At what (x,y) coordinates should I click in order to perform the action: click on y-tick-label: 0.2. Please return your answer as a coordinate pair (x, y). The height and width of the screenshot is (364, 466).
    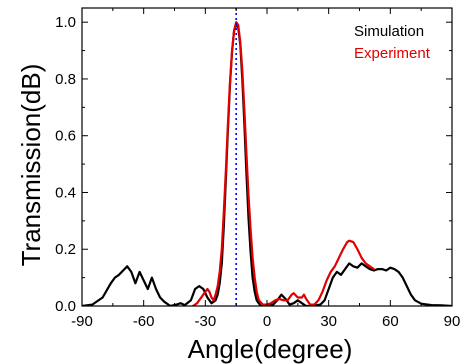
    Looking at the image, I should click on (65, 249).